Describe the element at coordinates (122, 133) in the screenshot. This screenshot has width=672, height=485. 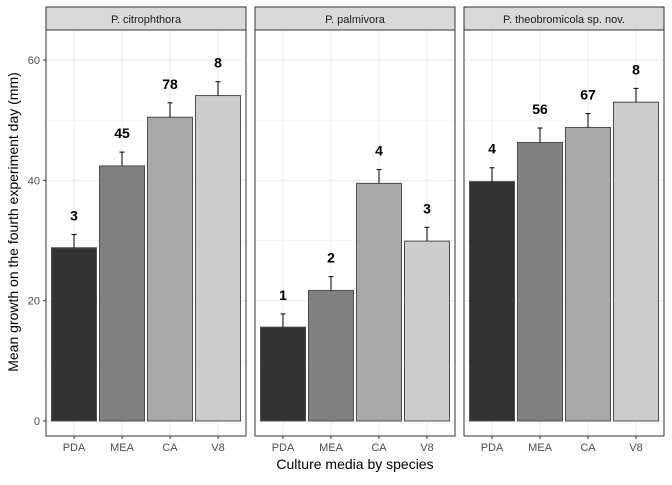
I see `bar-count-label: 45` at that location.